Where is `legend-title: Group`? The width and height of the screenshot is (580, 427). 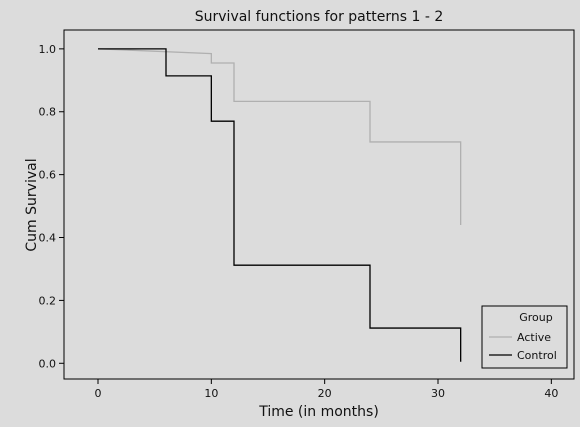 legend-title: Group is located at coordinates (536, 317).